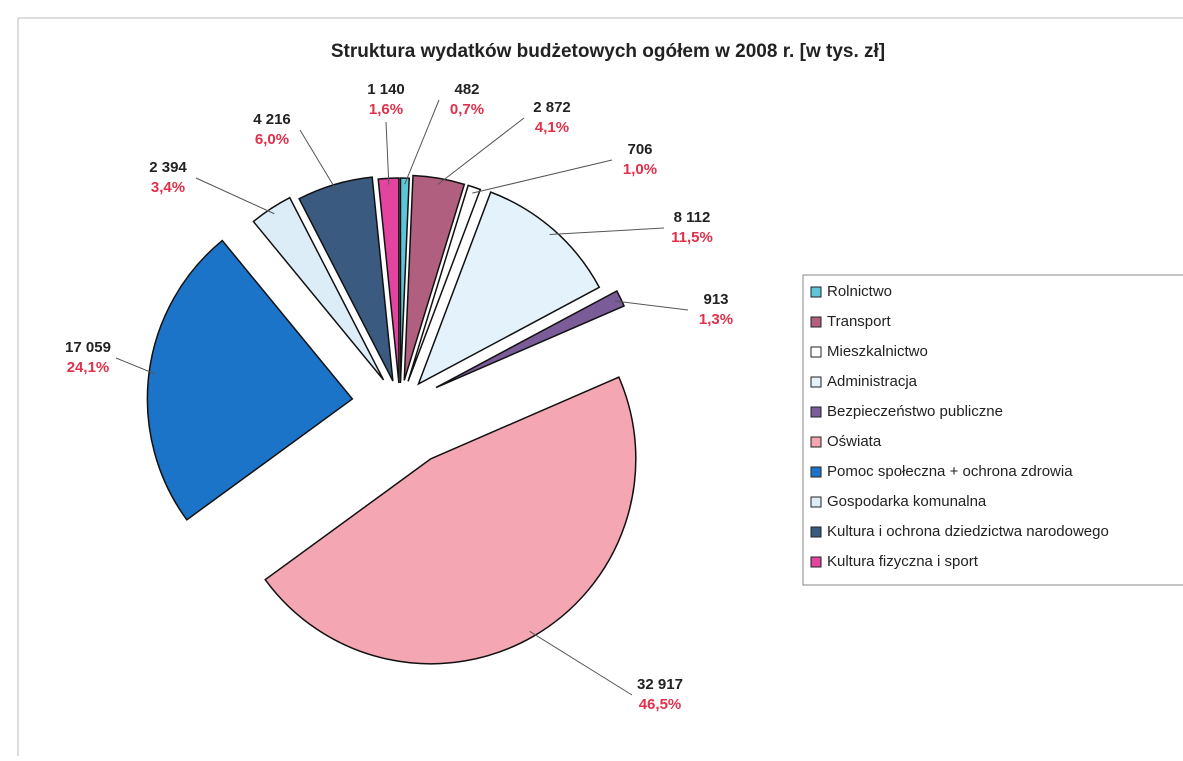  I want to click on percent-label: 4,1%, so click(552, 127).